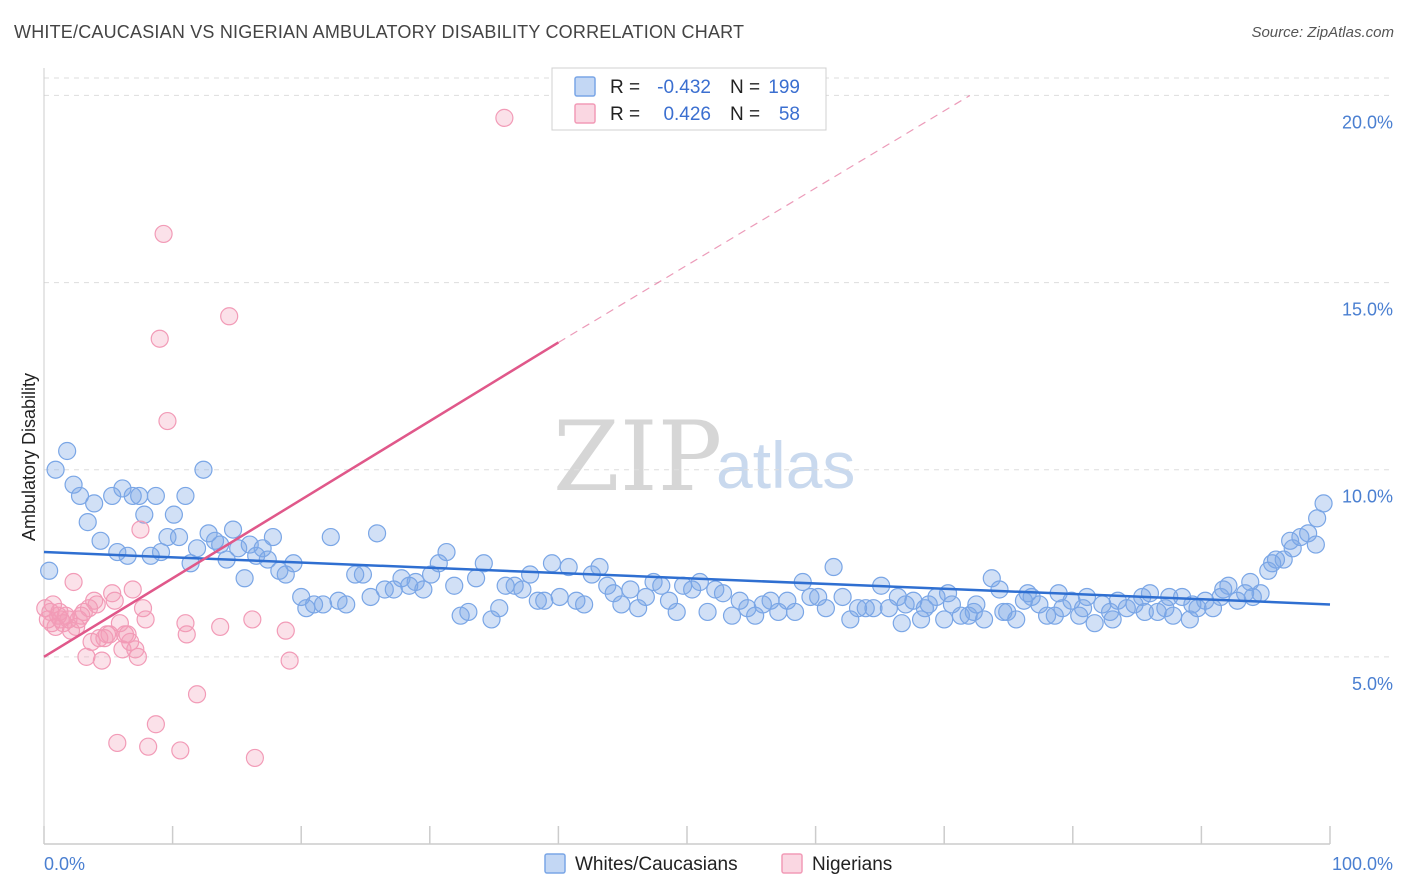  Describe the element at coordinates (625, 87) in the screenshot. I see `legend-r-label-whites: R =` at that location.